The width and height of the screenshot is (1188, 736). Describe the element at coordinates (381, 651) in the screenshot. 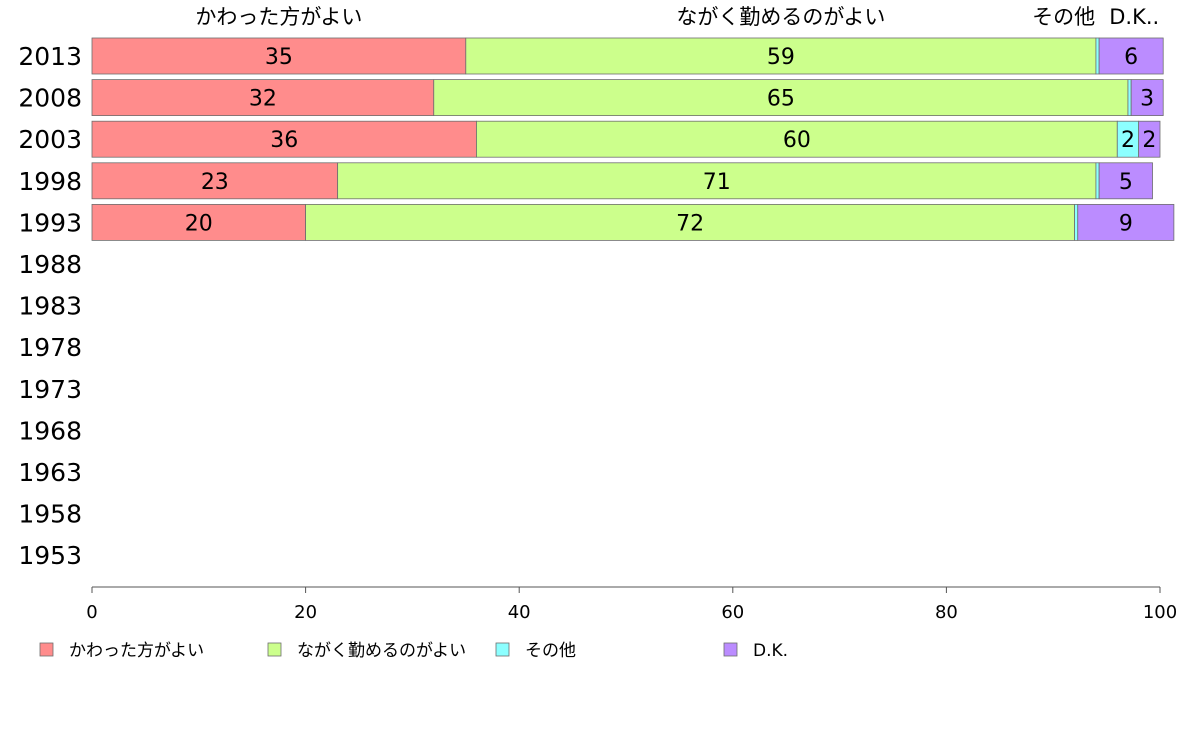

I see `legend-label: ながく勤めるのがよい` at that location.